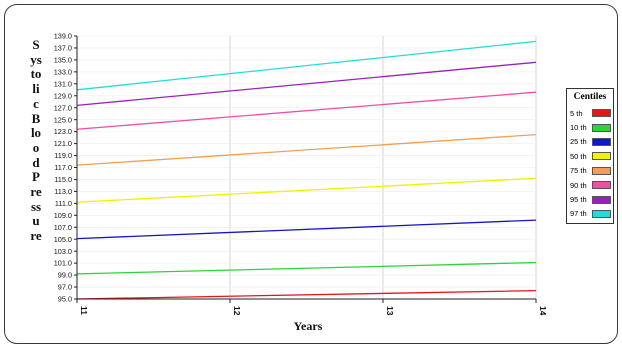 The image size is (622, 344). I want to click on series-line-97th, so click(306, 65).